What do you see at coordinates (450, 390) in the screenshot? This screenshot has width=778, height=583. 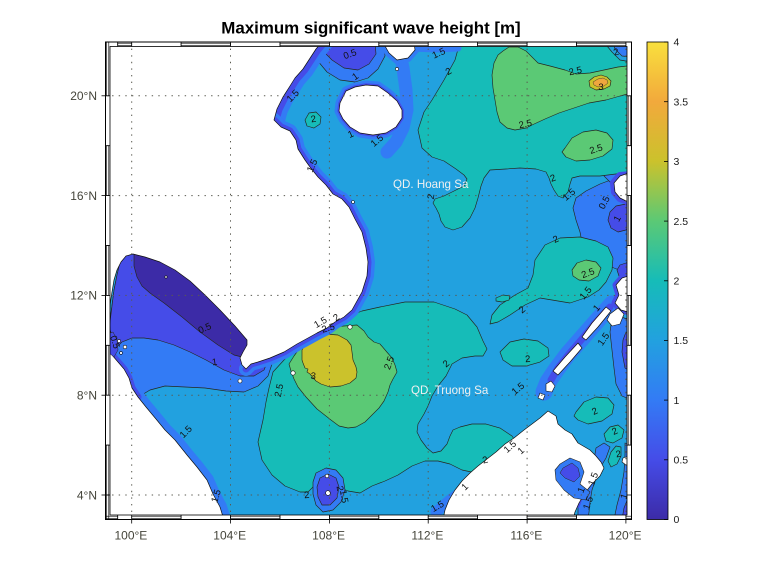 I see `svg-text: QD. Truong Sa` at bounding box center [450, 390].